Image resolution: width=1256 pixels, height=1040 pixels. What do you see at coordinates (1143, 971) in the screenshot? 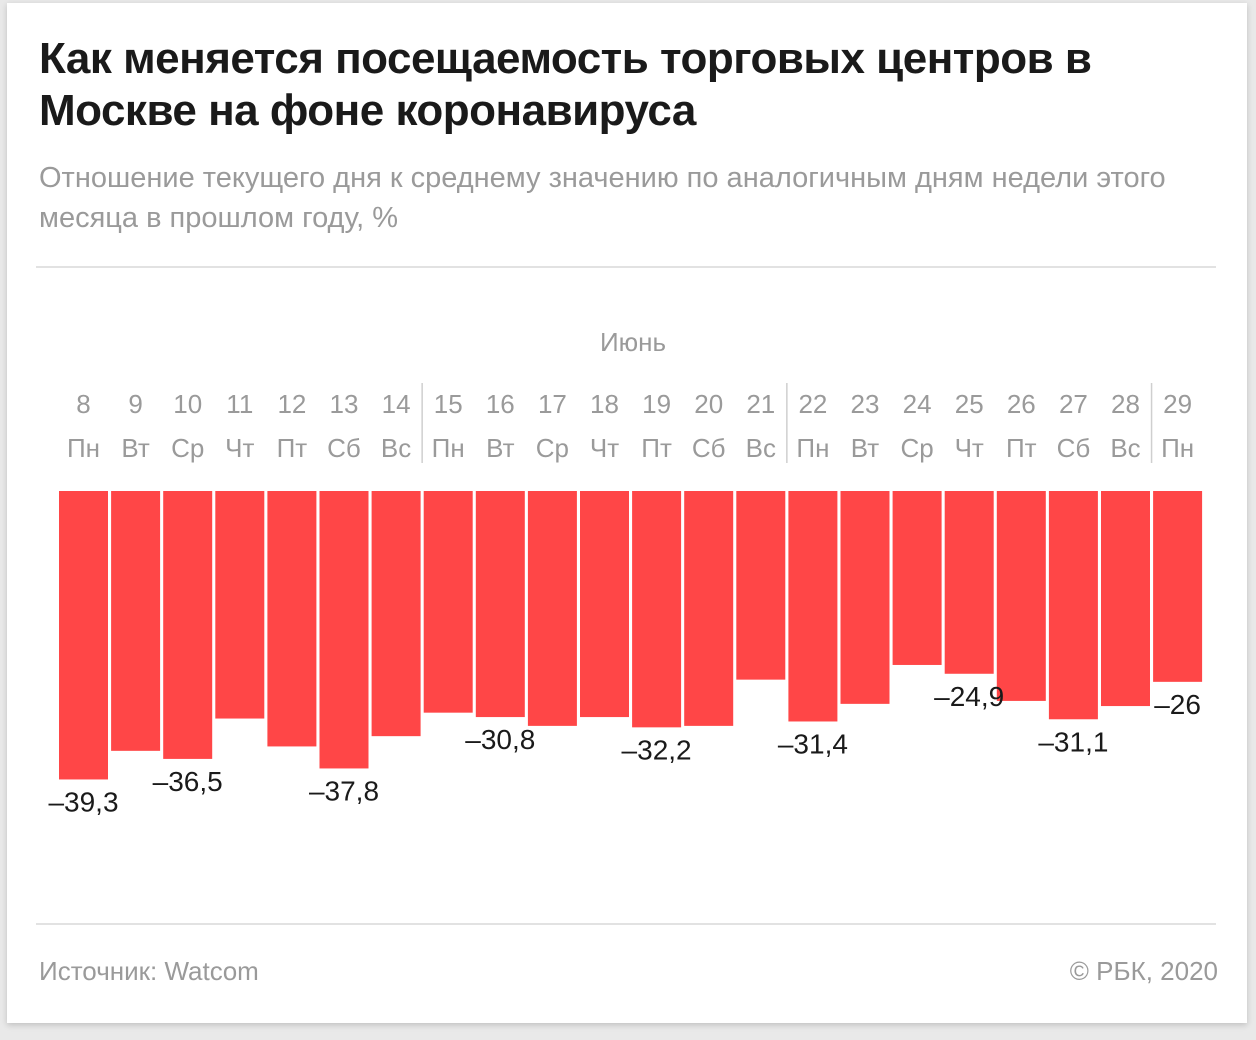
I see `copyright-note: © РБК, 2020` at bounding box center [1143, 971].